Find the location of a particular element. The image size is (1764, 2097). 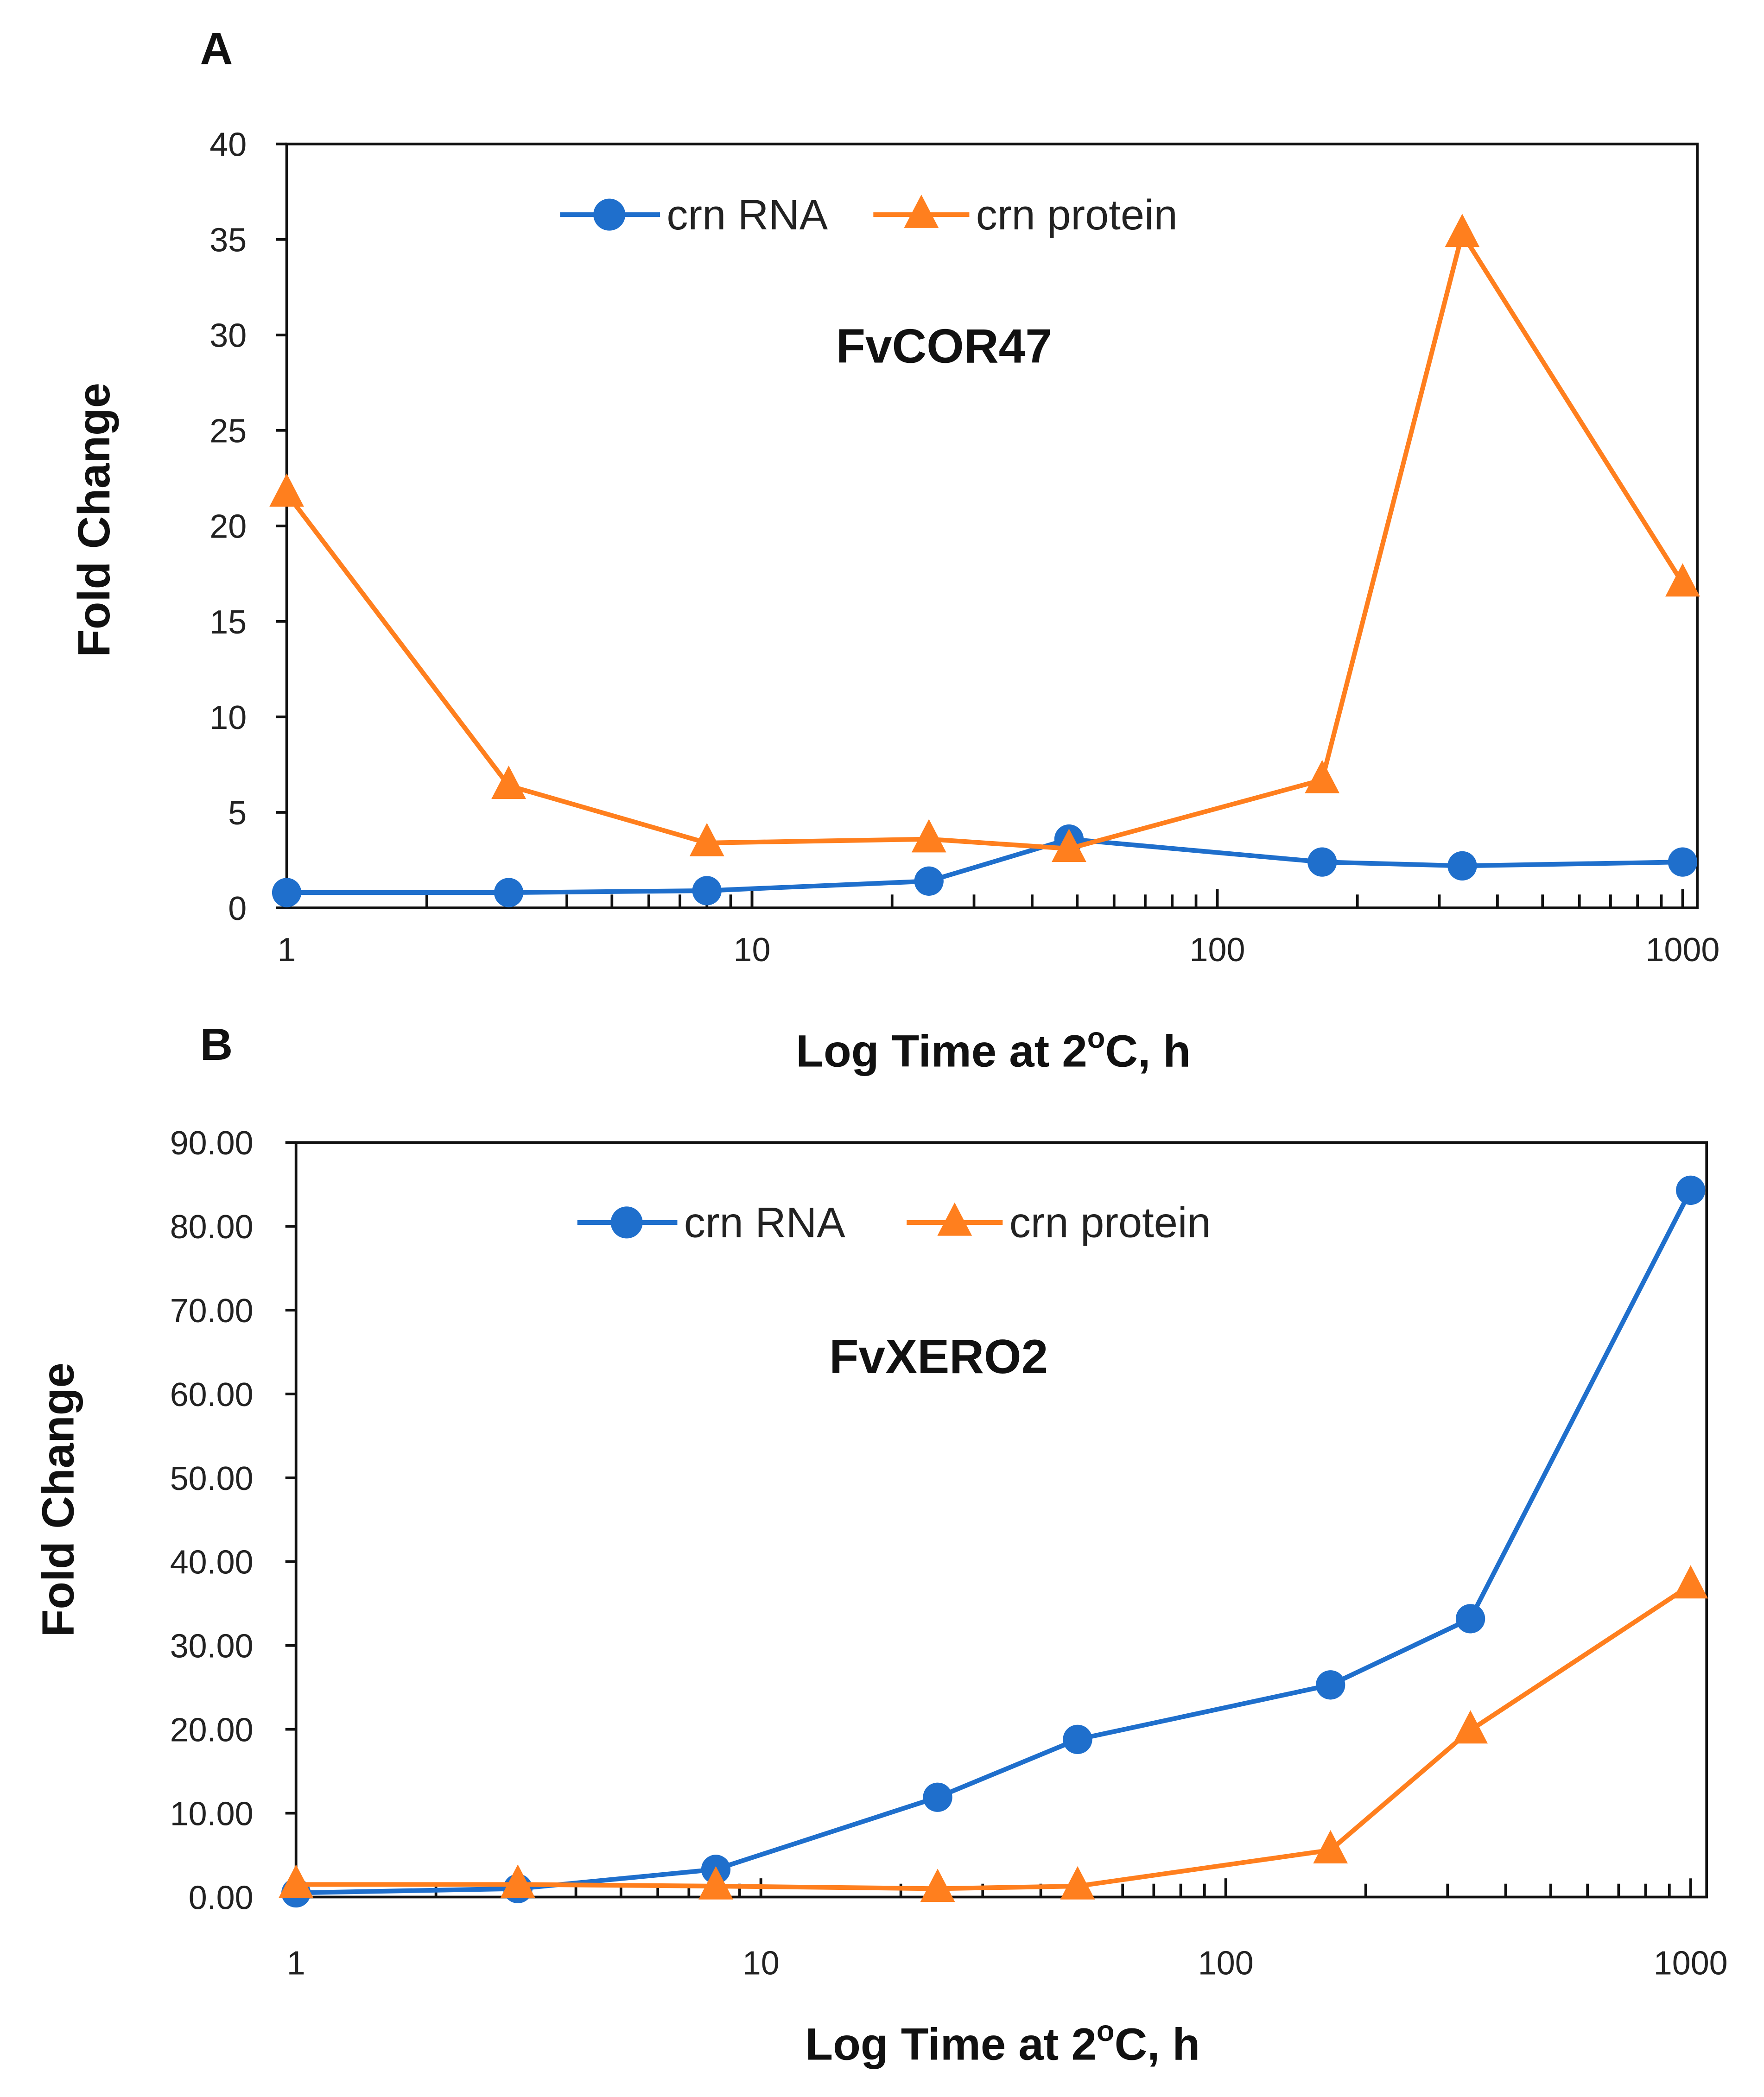

series-crn-protein is located at coordinates (993, 1733).